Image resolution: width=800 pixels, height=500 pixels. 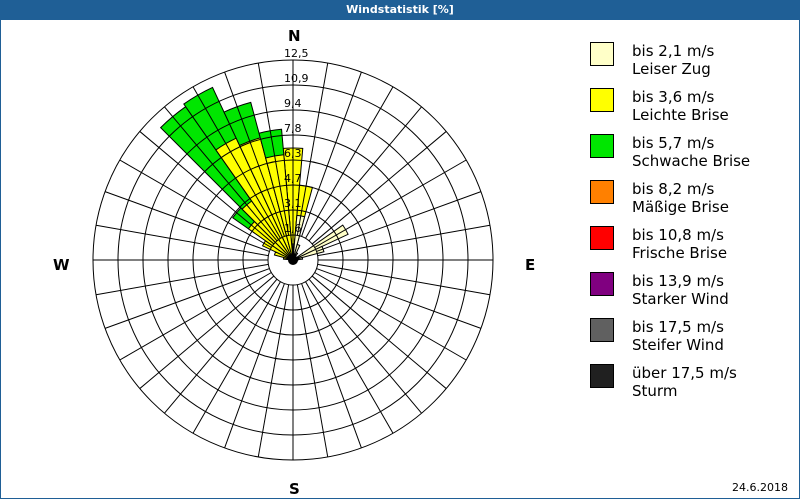 What do you see at coordinates (400, 10) in the screenshot?
I see `chart-title: Windstatistik [%]` at bounding box center [400, 10].